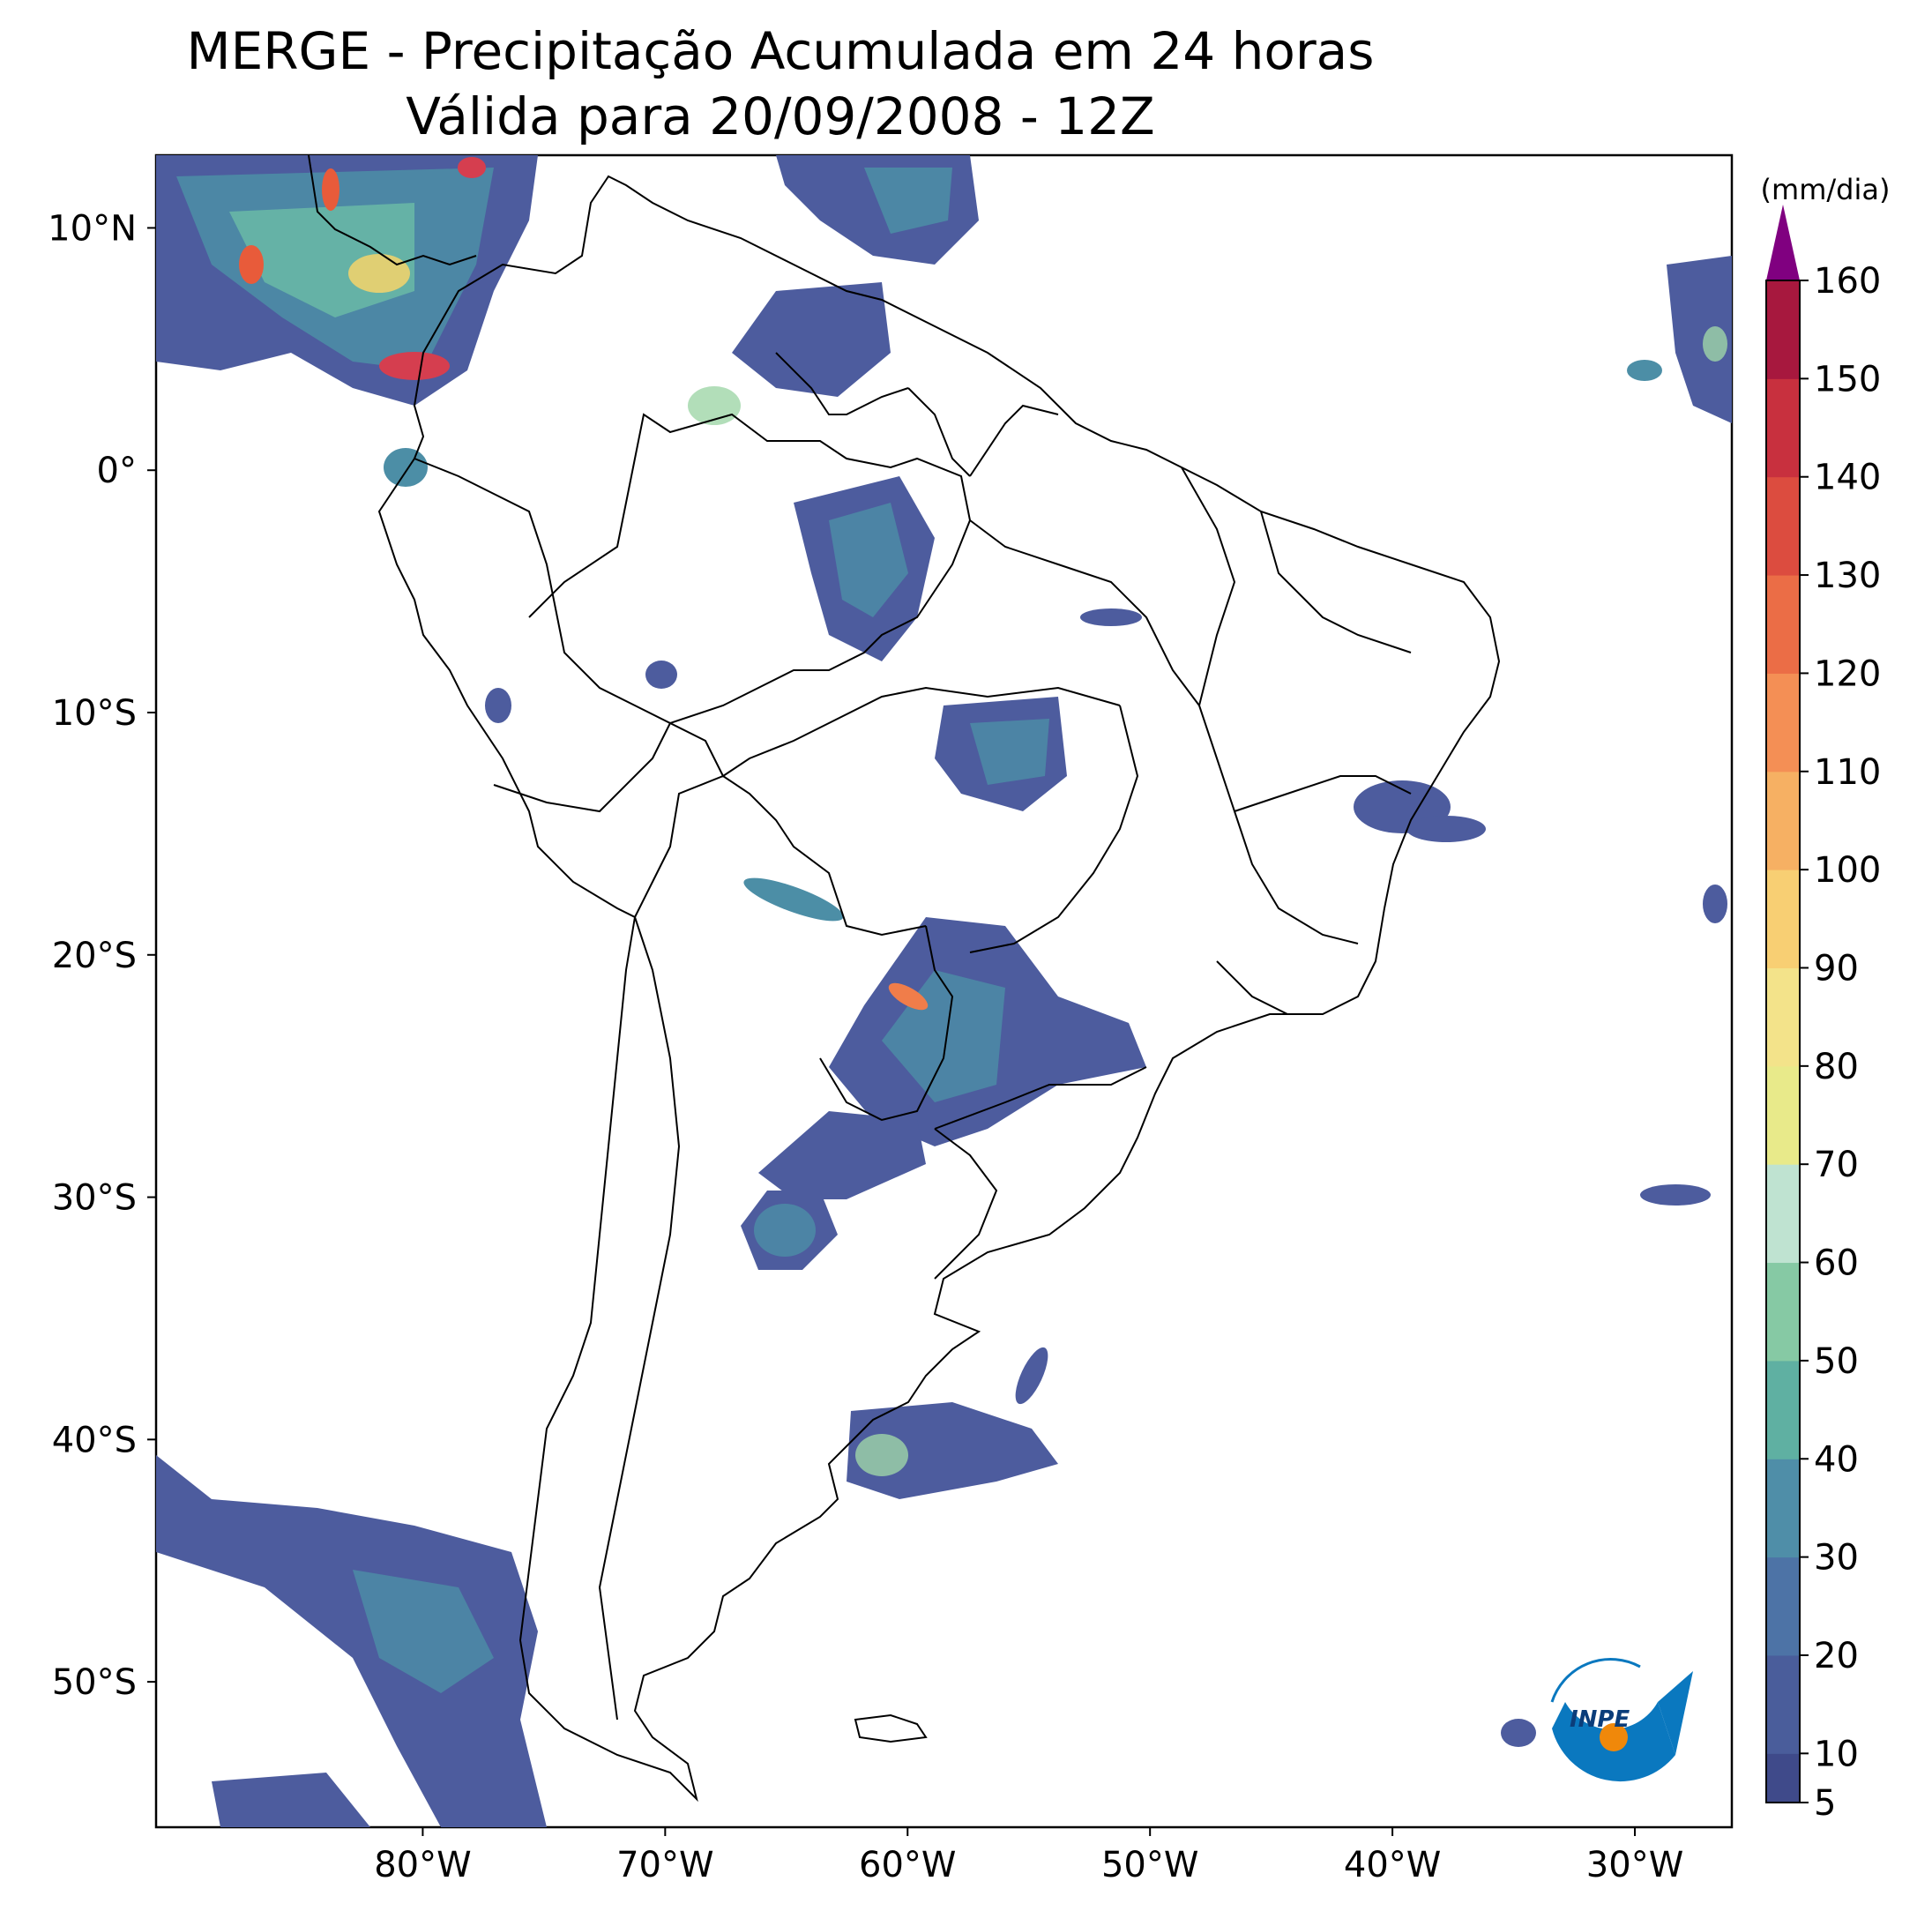 Image resolution: width=1932 pixels, height=1911 pixels. Describe the element at coordinates (1715, 344) in the screenshot. I see `rain-core-east-atlantic` at that location.